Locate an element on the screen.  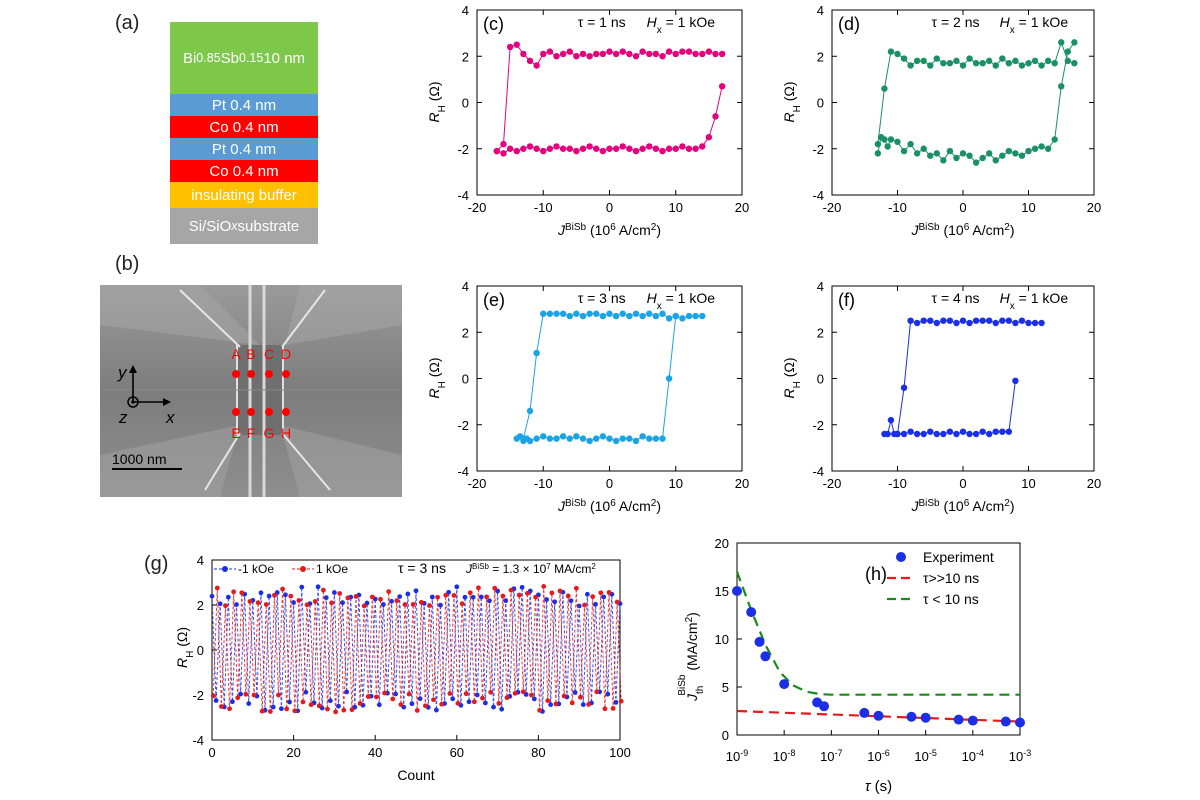
x-tick-label: 40 is located at coordinates (375, 752).